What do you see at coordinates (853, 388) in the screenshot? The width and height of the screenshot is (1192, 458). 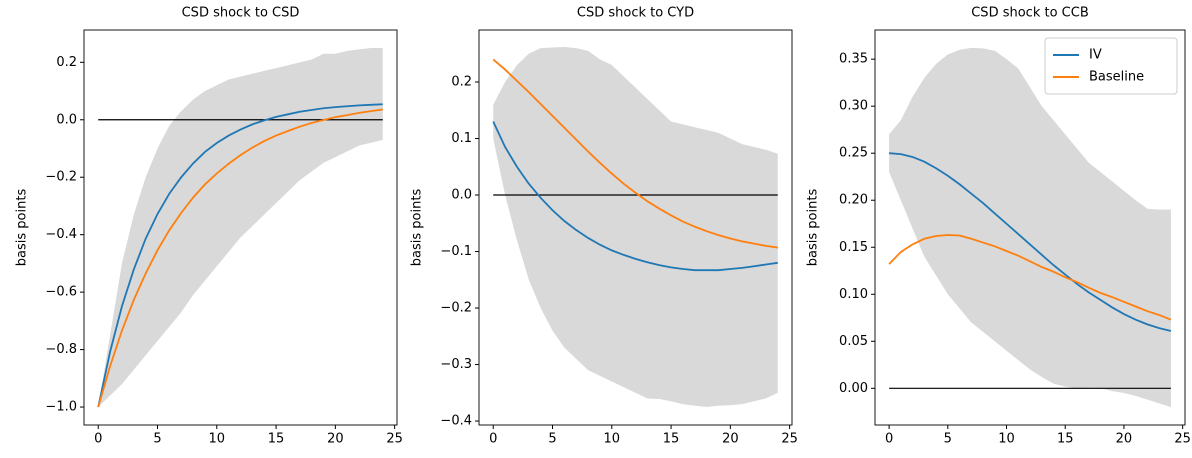 I see `y-tick-label: 0.00` at bounding box center [853, 388].